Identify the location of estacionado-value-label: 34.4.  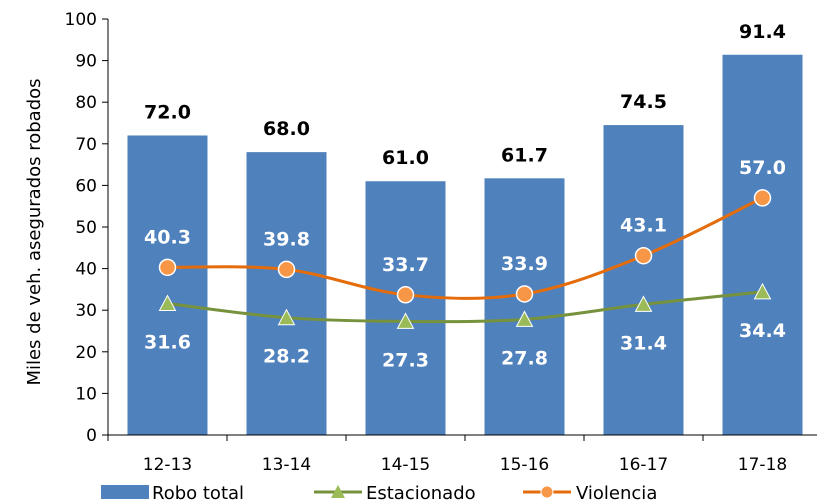
(762, 331).